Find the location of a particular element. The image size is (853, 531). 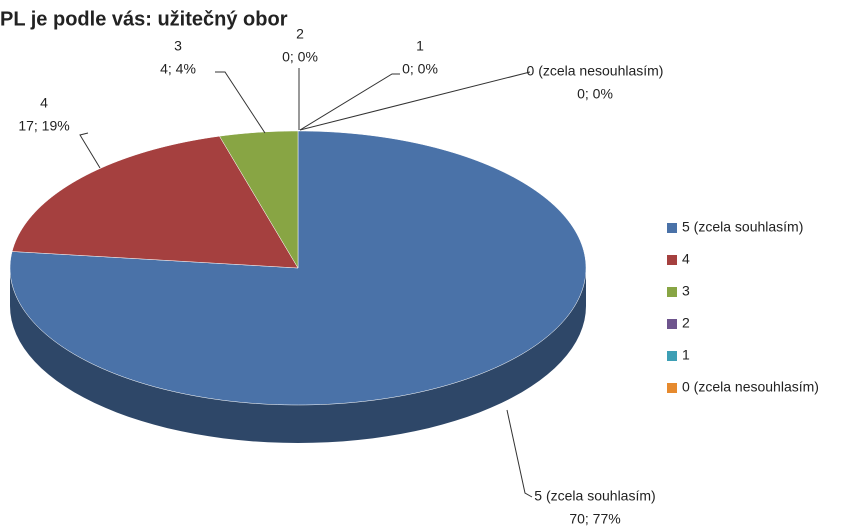

data-label: 4; 4% is located at coordinates (178, 69).